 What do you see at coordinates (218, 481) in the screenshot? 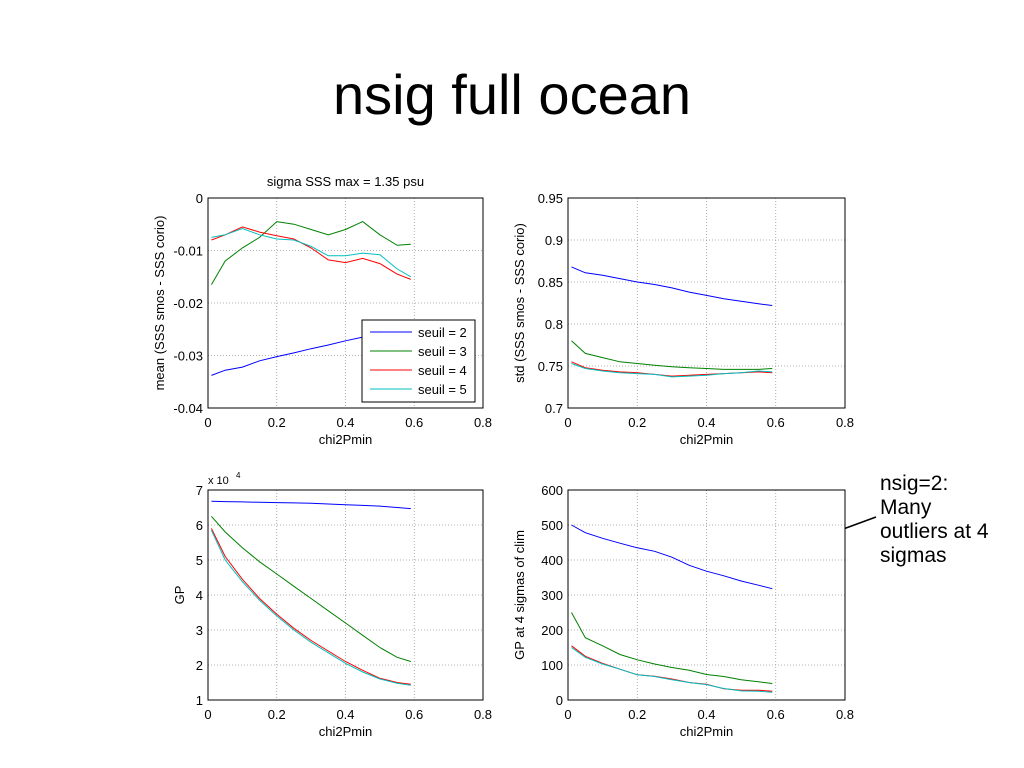
I see `y-scale-label: x 10` at bounding box center [218, 481].